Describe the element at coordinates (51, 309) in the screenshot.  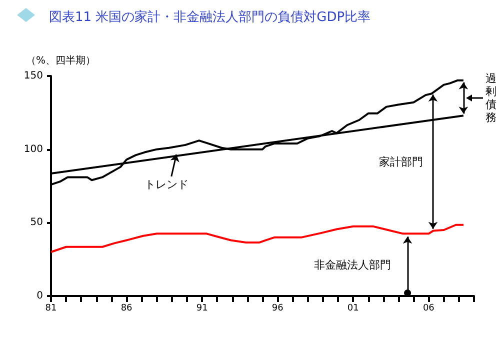
I see `x-tick-label: 81` at that location.